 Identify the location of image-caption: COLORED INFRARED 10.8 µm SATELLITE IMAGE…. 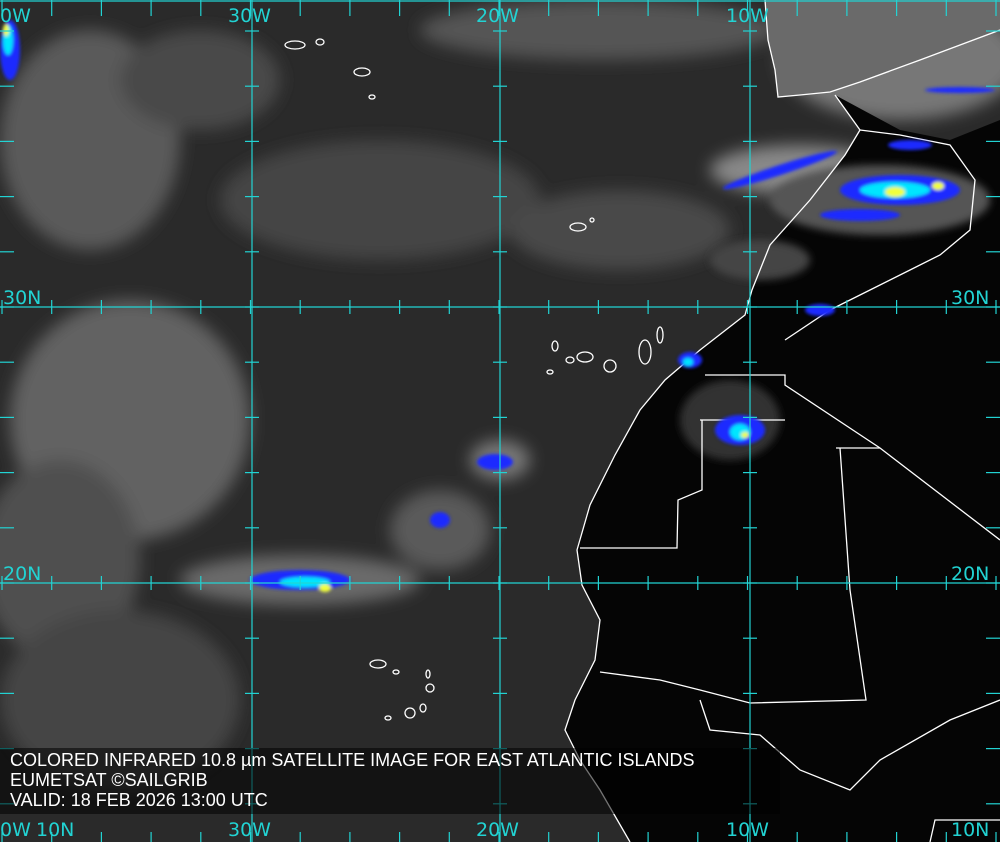
(390, 781).